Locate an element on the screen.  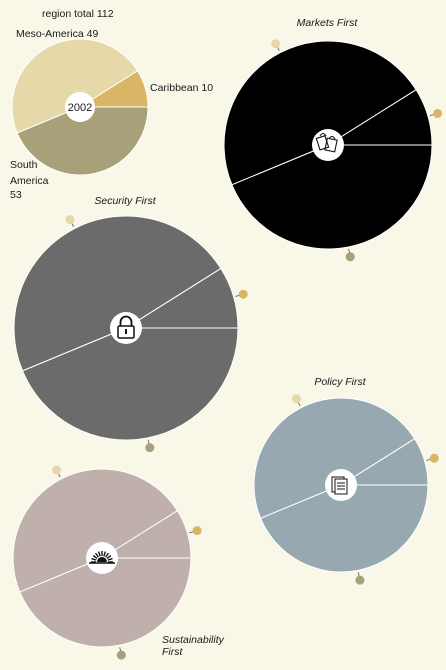
pie-policy-first-title: Policy First is located at coordinates (340, 382).